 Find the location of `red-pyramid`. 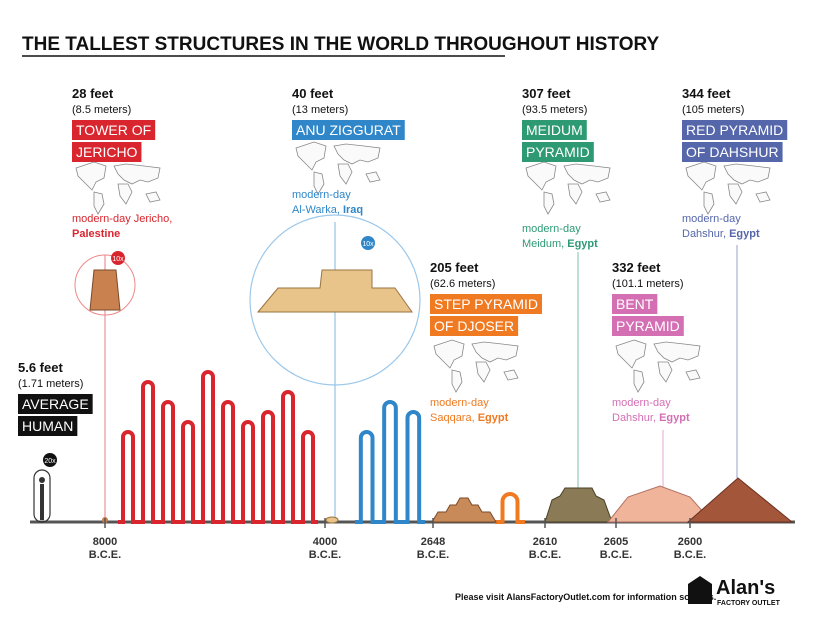

red-pyramid is located at coordinates (740, 500).